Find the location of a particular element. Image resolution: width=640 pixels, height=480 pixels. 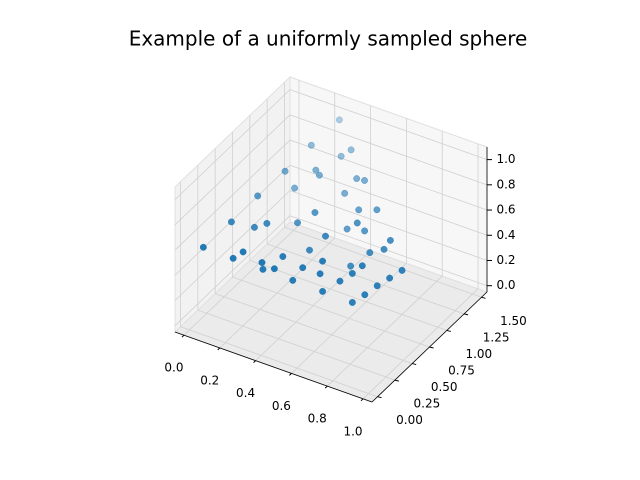

tick-label: 0.25 is located at coordinates (427, 404).